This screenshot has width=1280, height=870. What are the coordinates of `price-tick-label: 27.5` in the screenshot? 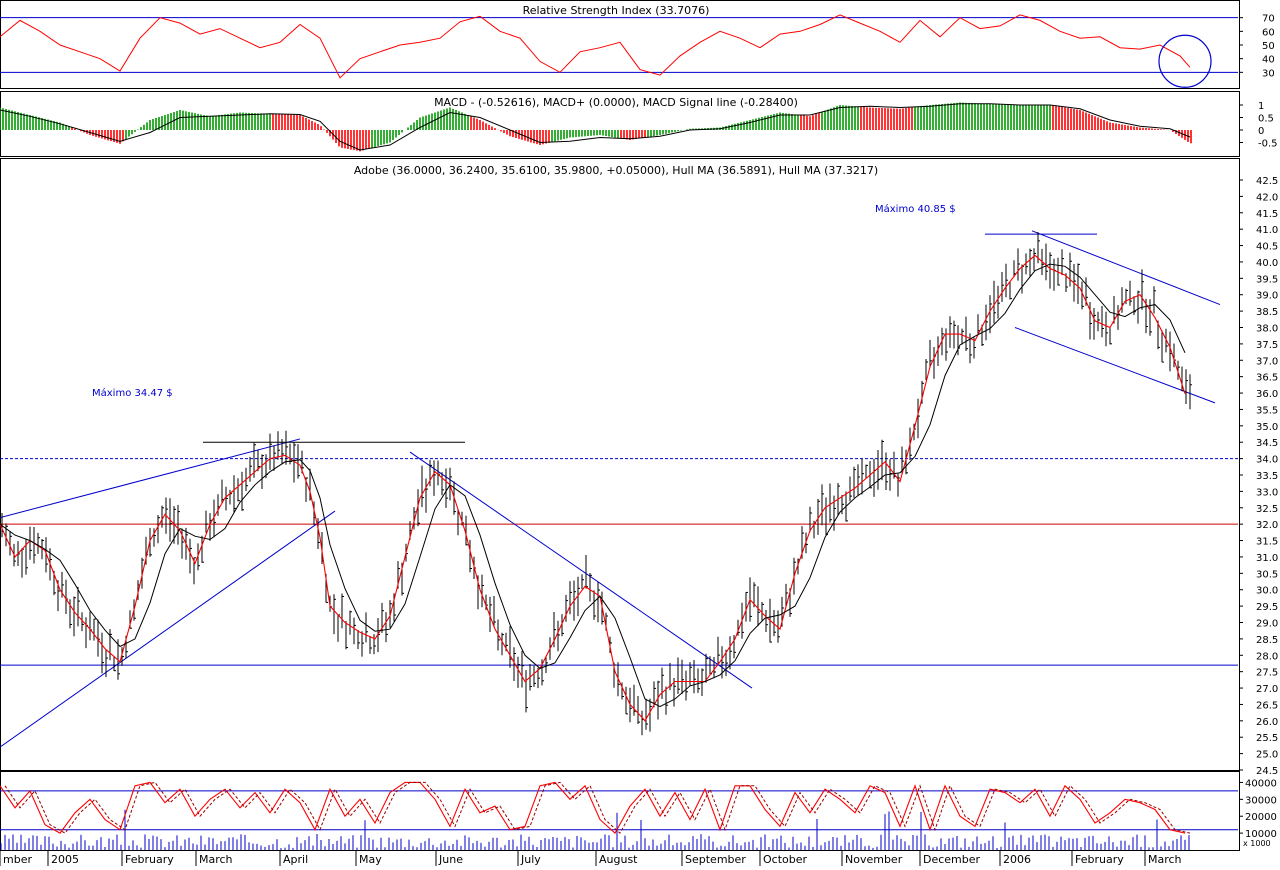 It's located at (1267, 673).